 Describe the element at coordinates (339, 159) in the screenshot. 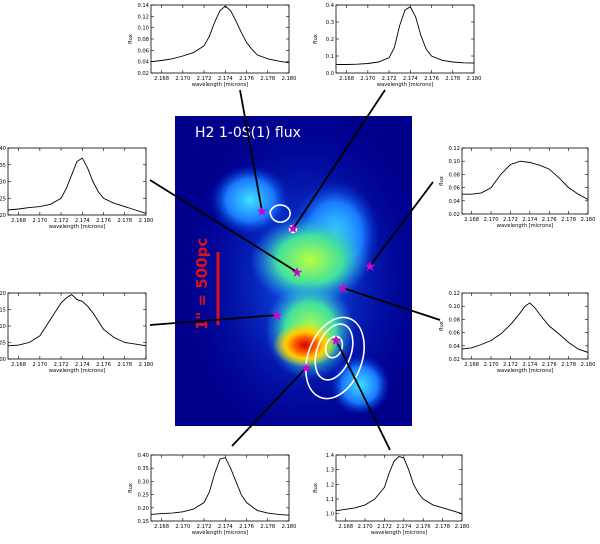

I see `connector-top-right` at that location.